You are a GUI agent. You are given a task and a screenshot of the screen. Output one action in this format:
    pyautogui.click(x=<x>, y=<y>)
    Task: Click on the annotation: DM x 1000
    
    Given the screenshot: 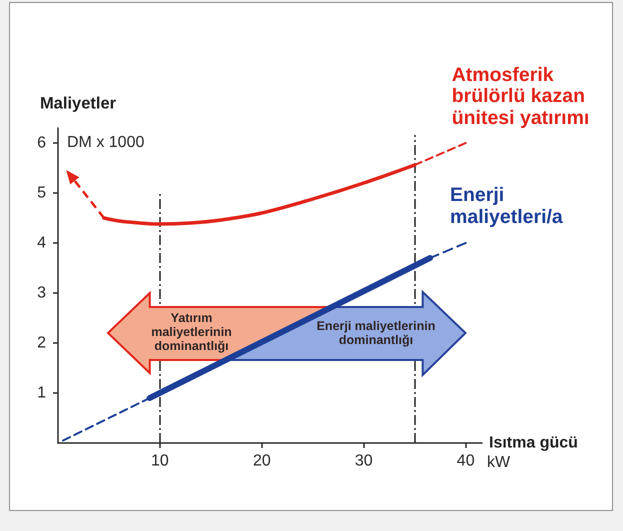 What is the action you would take?
    pyautogui.click(x=105, y=143)
    